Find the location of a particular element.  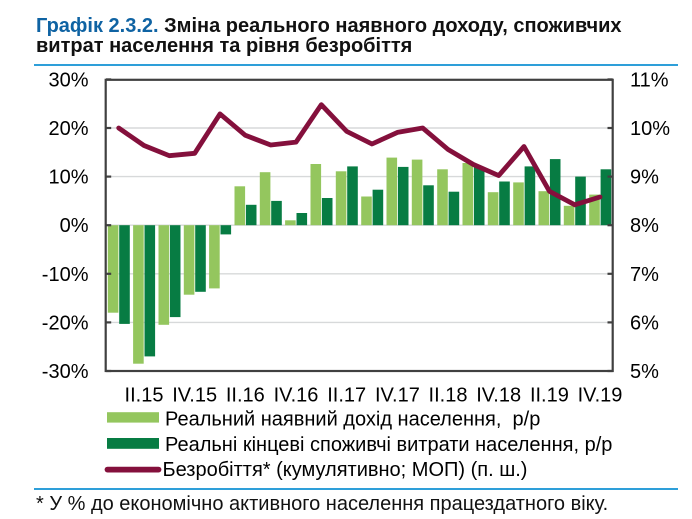

svg-text: IV.17 is located at coordinates (397, 396).